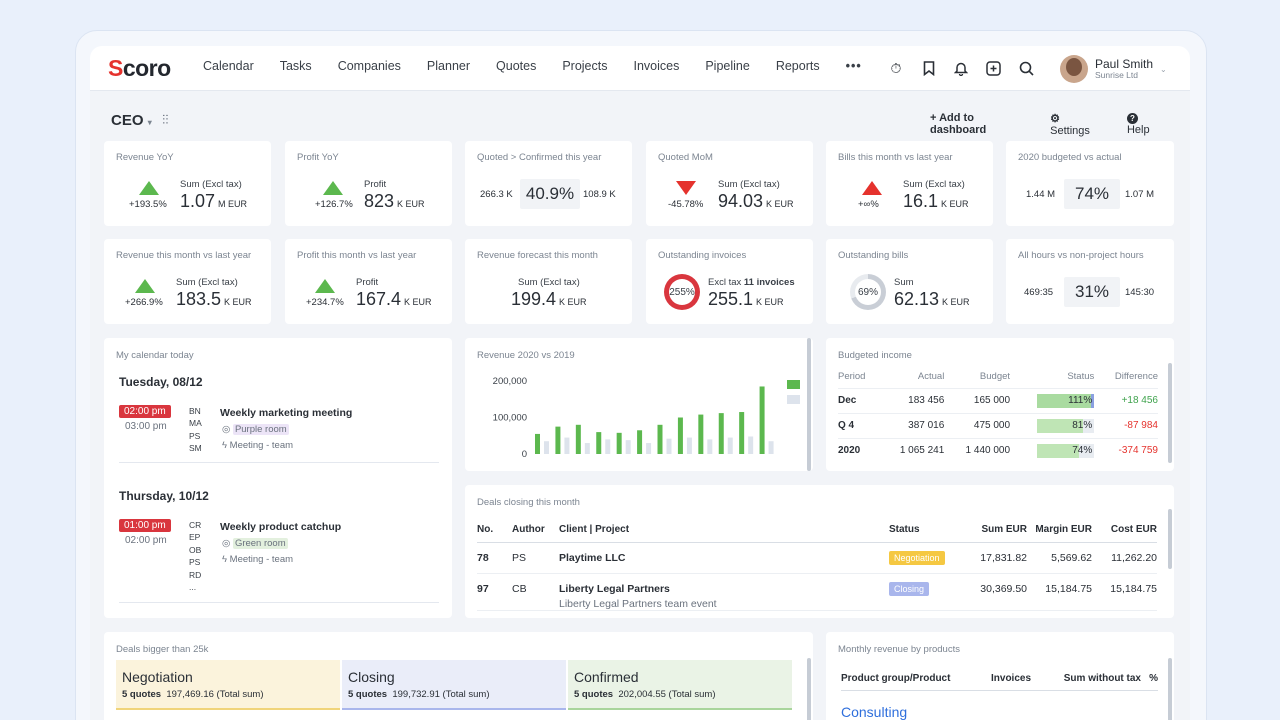  Describe the element at coordinates (961, 68) in the screenshot. I see `bell-icon` at that location.